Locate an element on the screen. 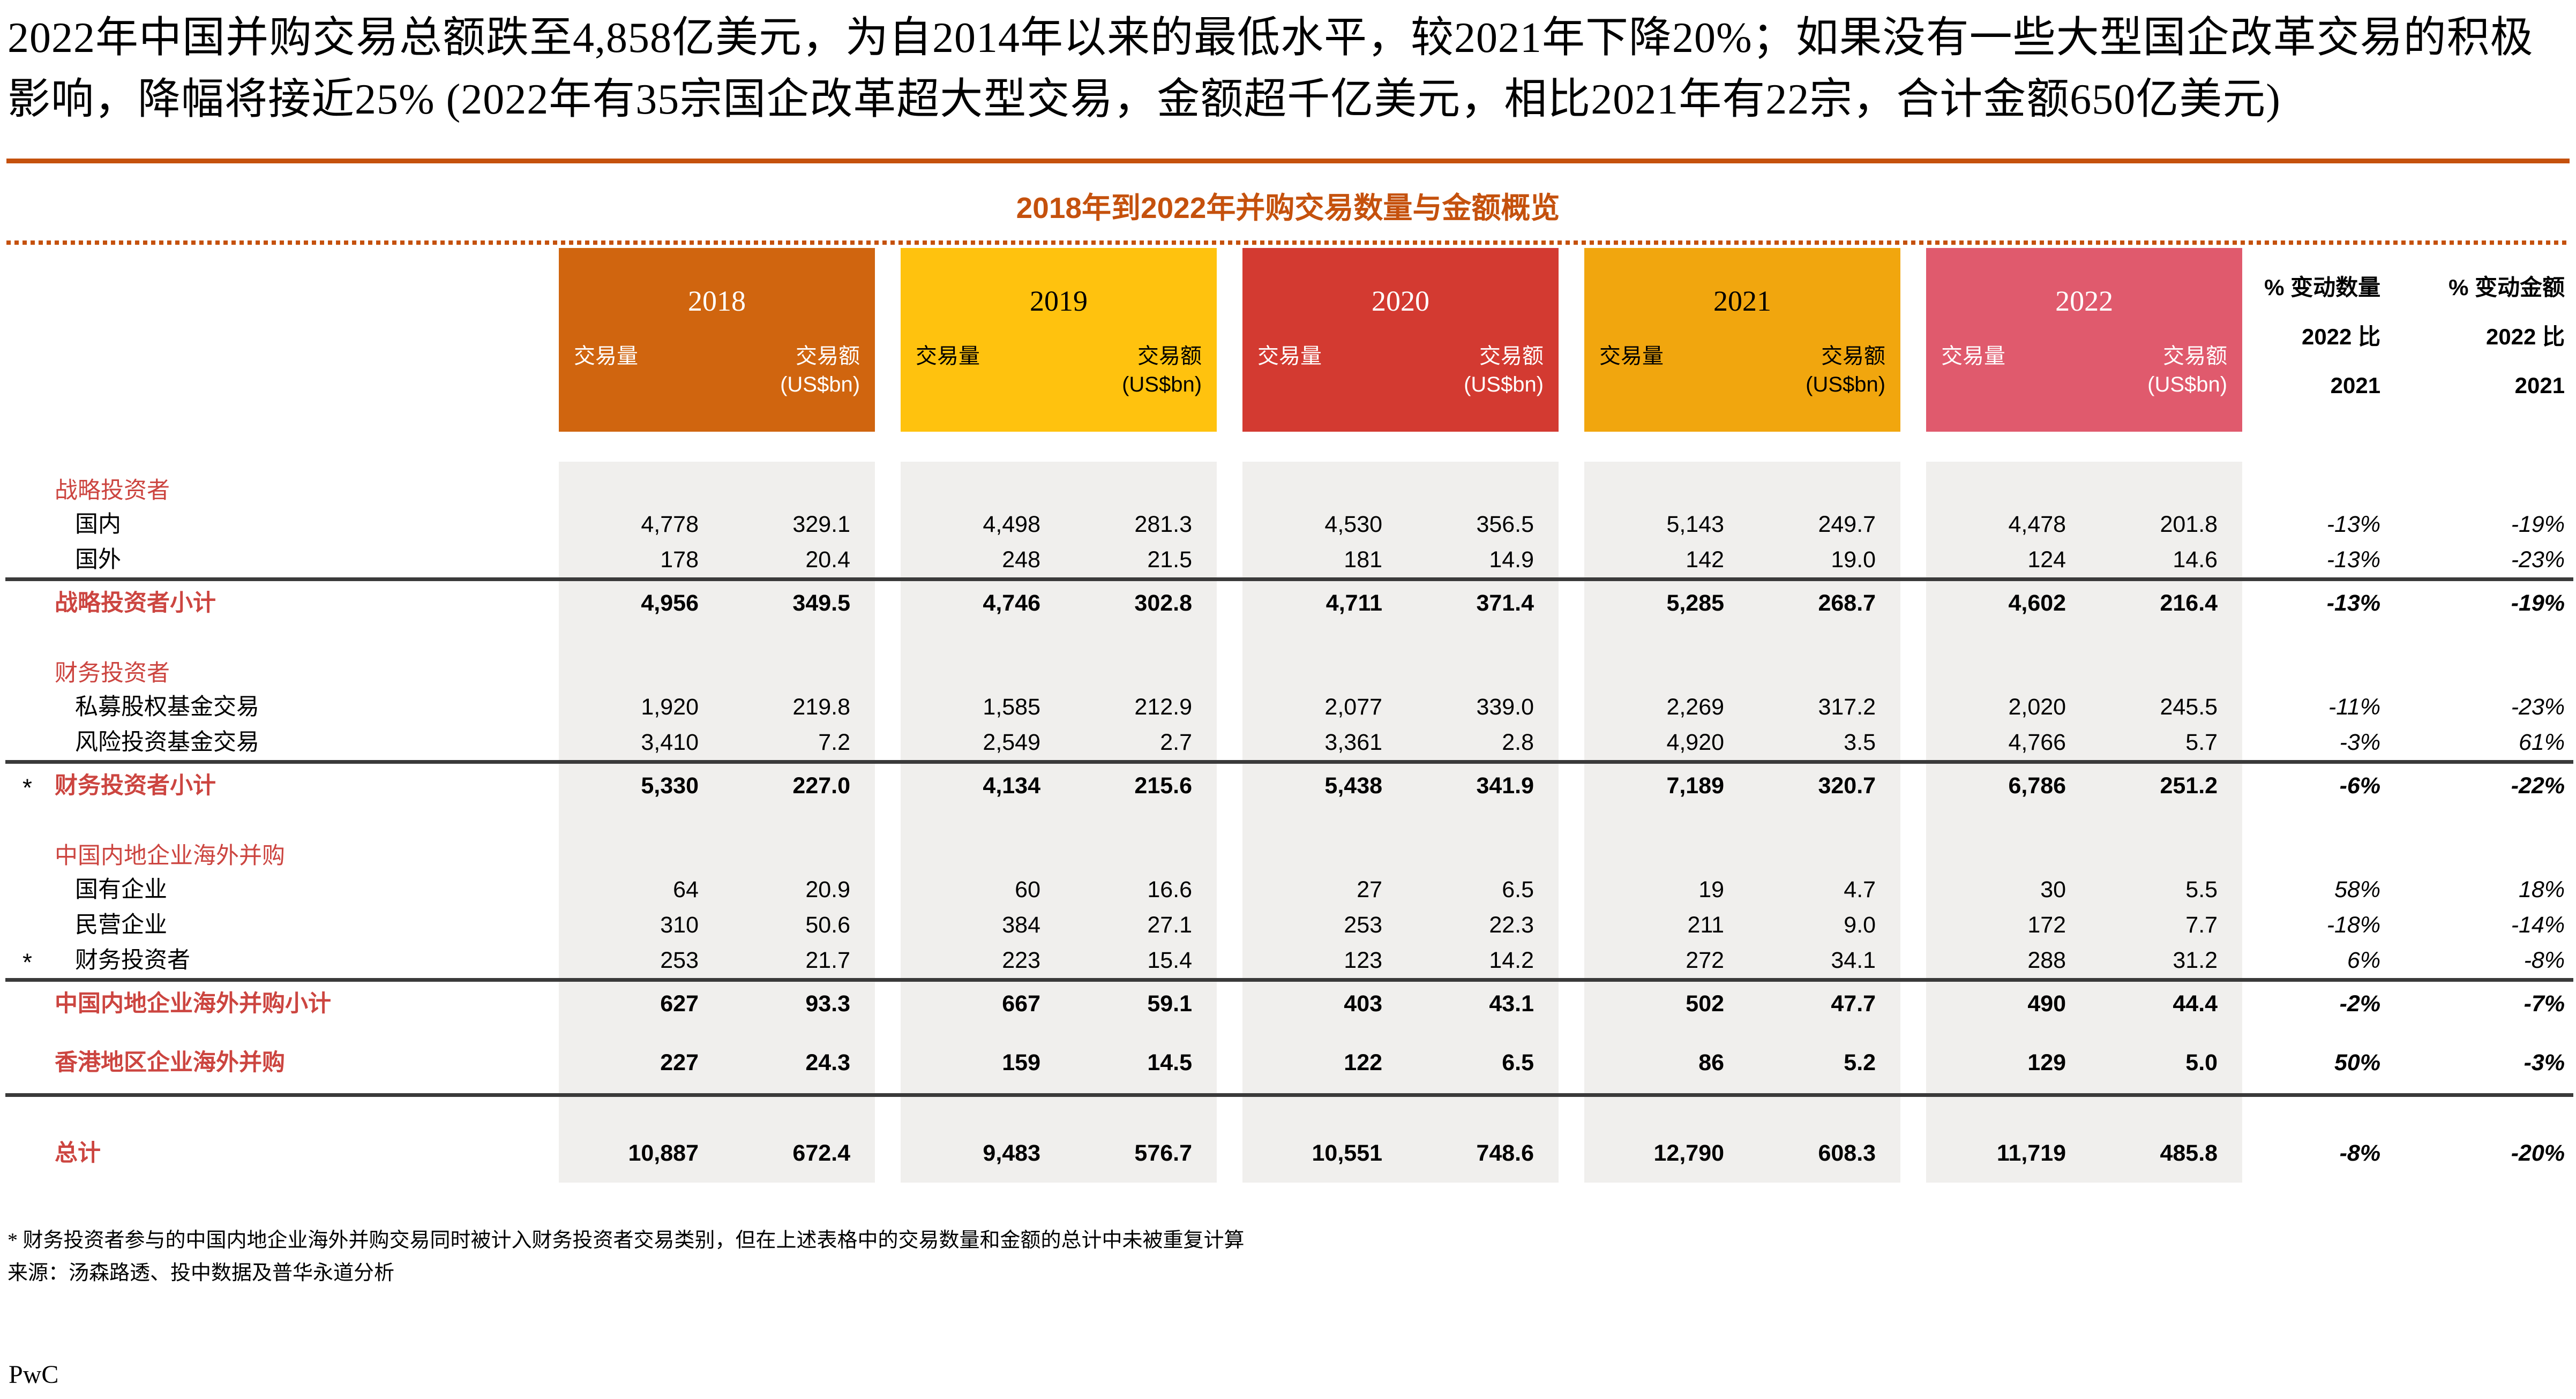 The height and width of the screenshot is (1399, 2576). cell-2018-volume: 253 is located at coordinates (638, 961).